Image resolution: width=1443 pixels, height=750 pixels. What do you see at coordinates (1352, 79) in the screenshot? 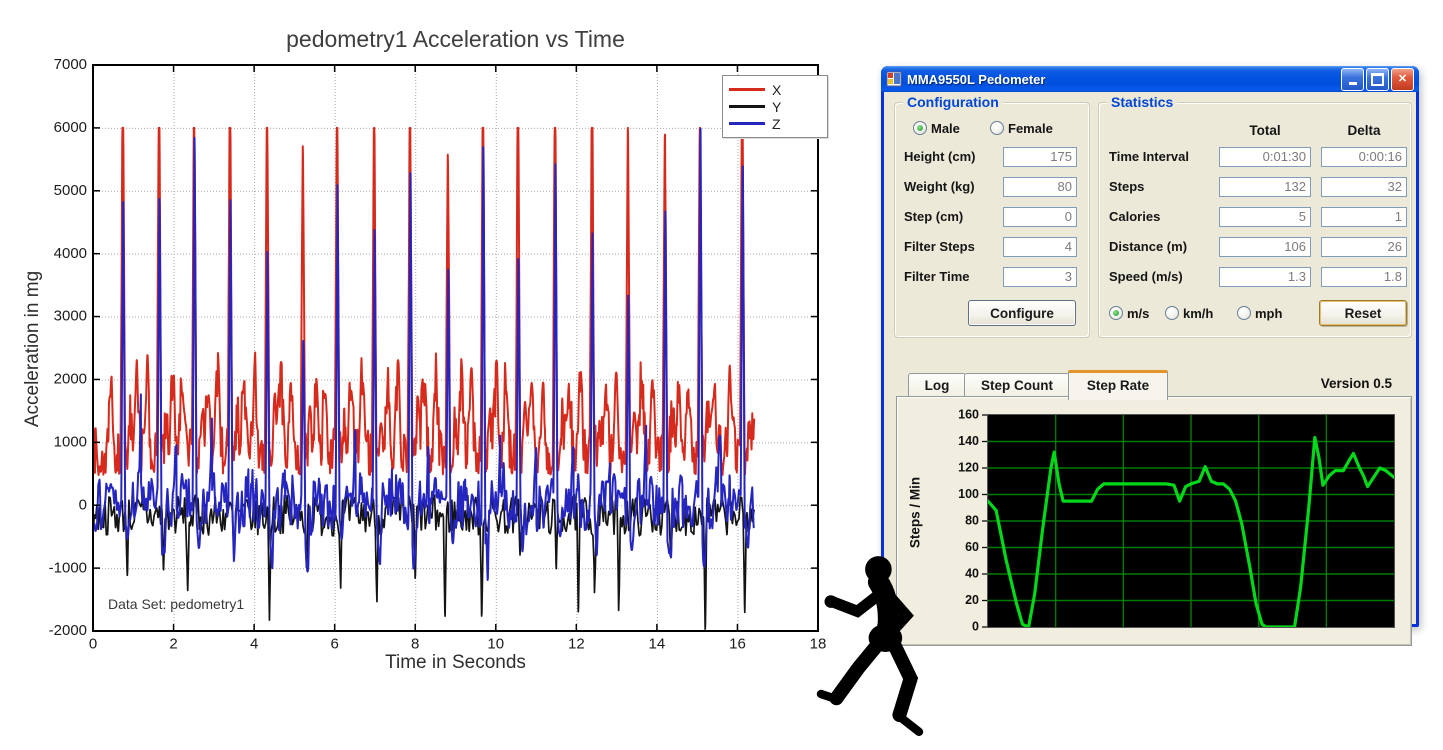
I see `minimize-icon` at bounding box center [1352, 79].